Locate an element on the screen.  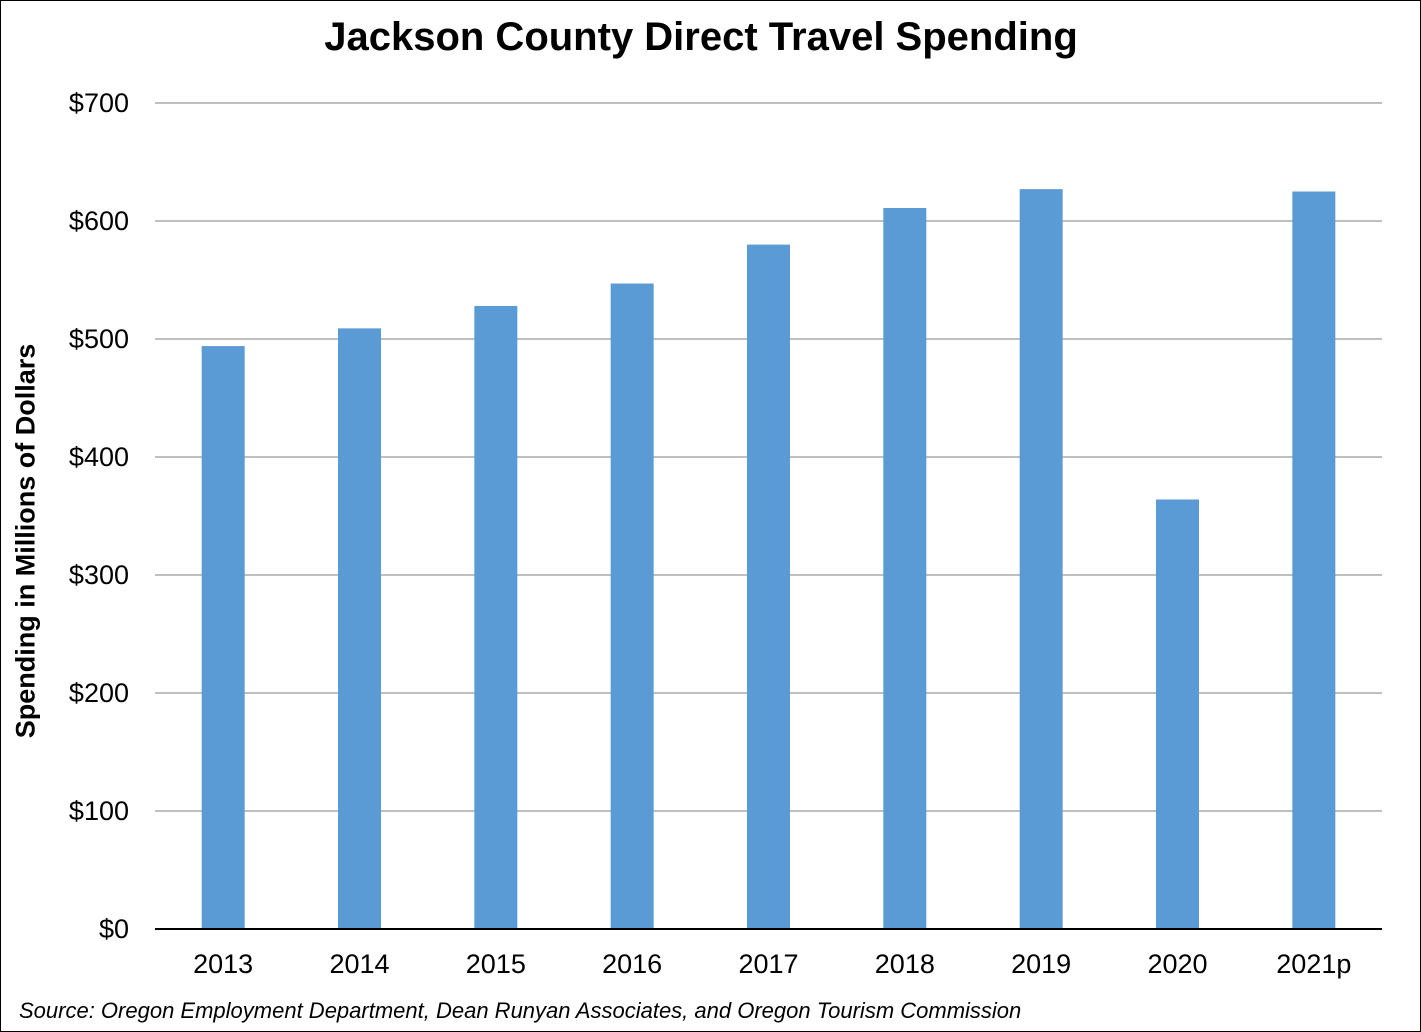
bar-2013 is located at coordinates (223, 638).